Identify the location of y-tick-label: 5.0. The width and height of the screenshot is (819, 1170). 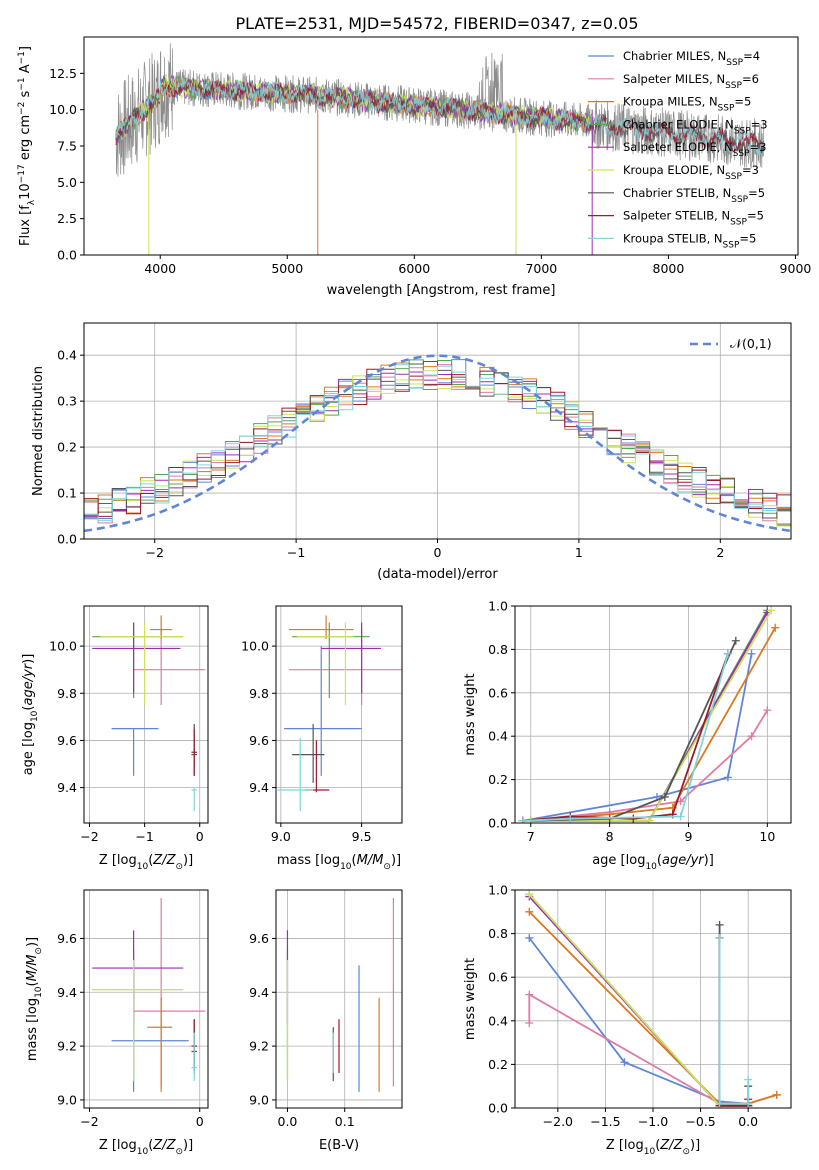
(67, 182).